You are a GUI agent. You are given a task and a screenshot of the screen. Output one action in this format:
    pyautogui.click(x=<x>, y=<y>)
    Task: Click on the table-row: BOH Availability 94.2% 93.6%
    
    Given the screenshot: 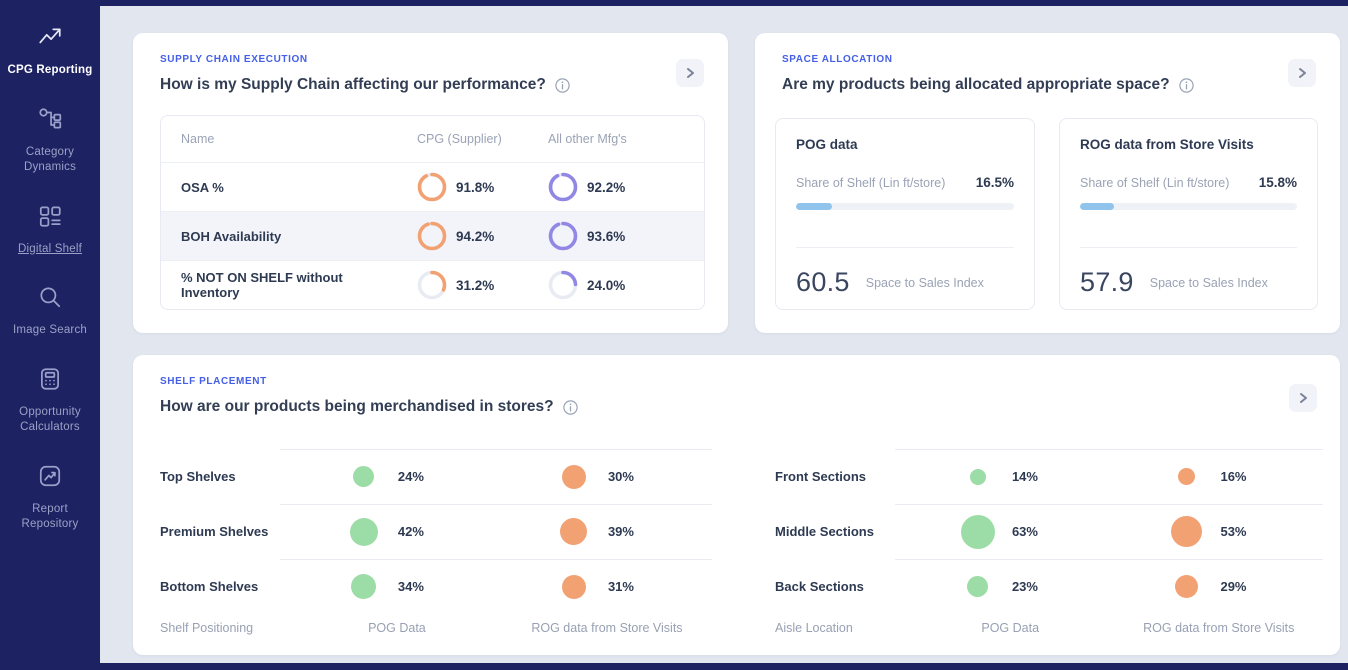 What is the action you would take?
    pyautogui.click(x=432, y=235)
    